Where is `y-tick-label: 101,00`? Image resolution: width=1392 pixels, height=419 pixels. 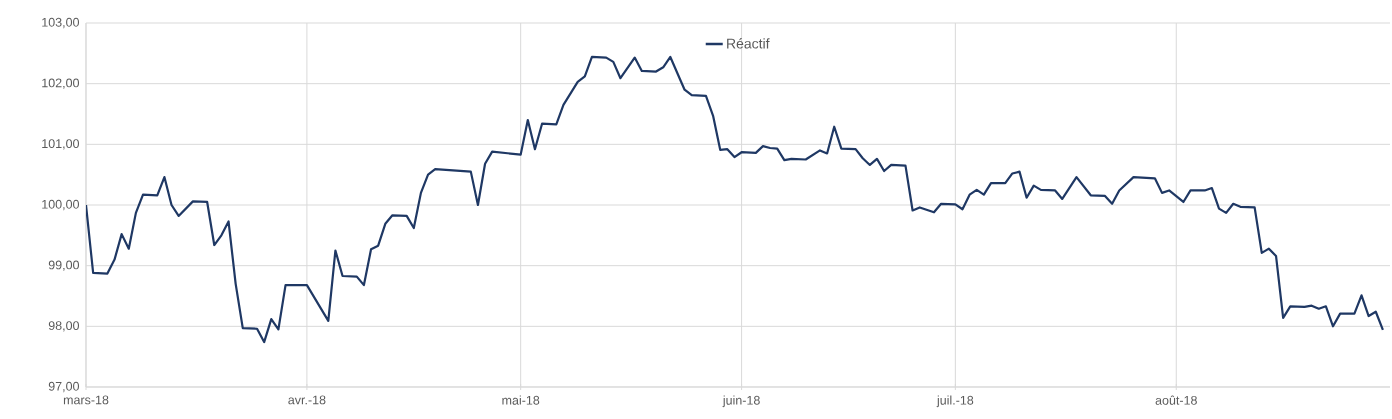 y-tick-label: 101,00 is located at coordinates (61, 144).